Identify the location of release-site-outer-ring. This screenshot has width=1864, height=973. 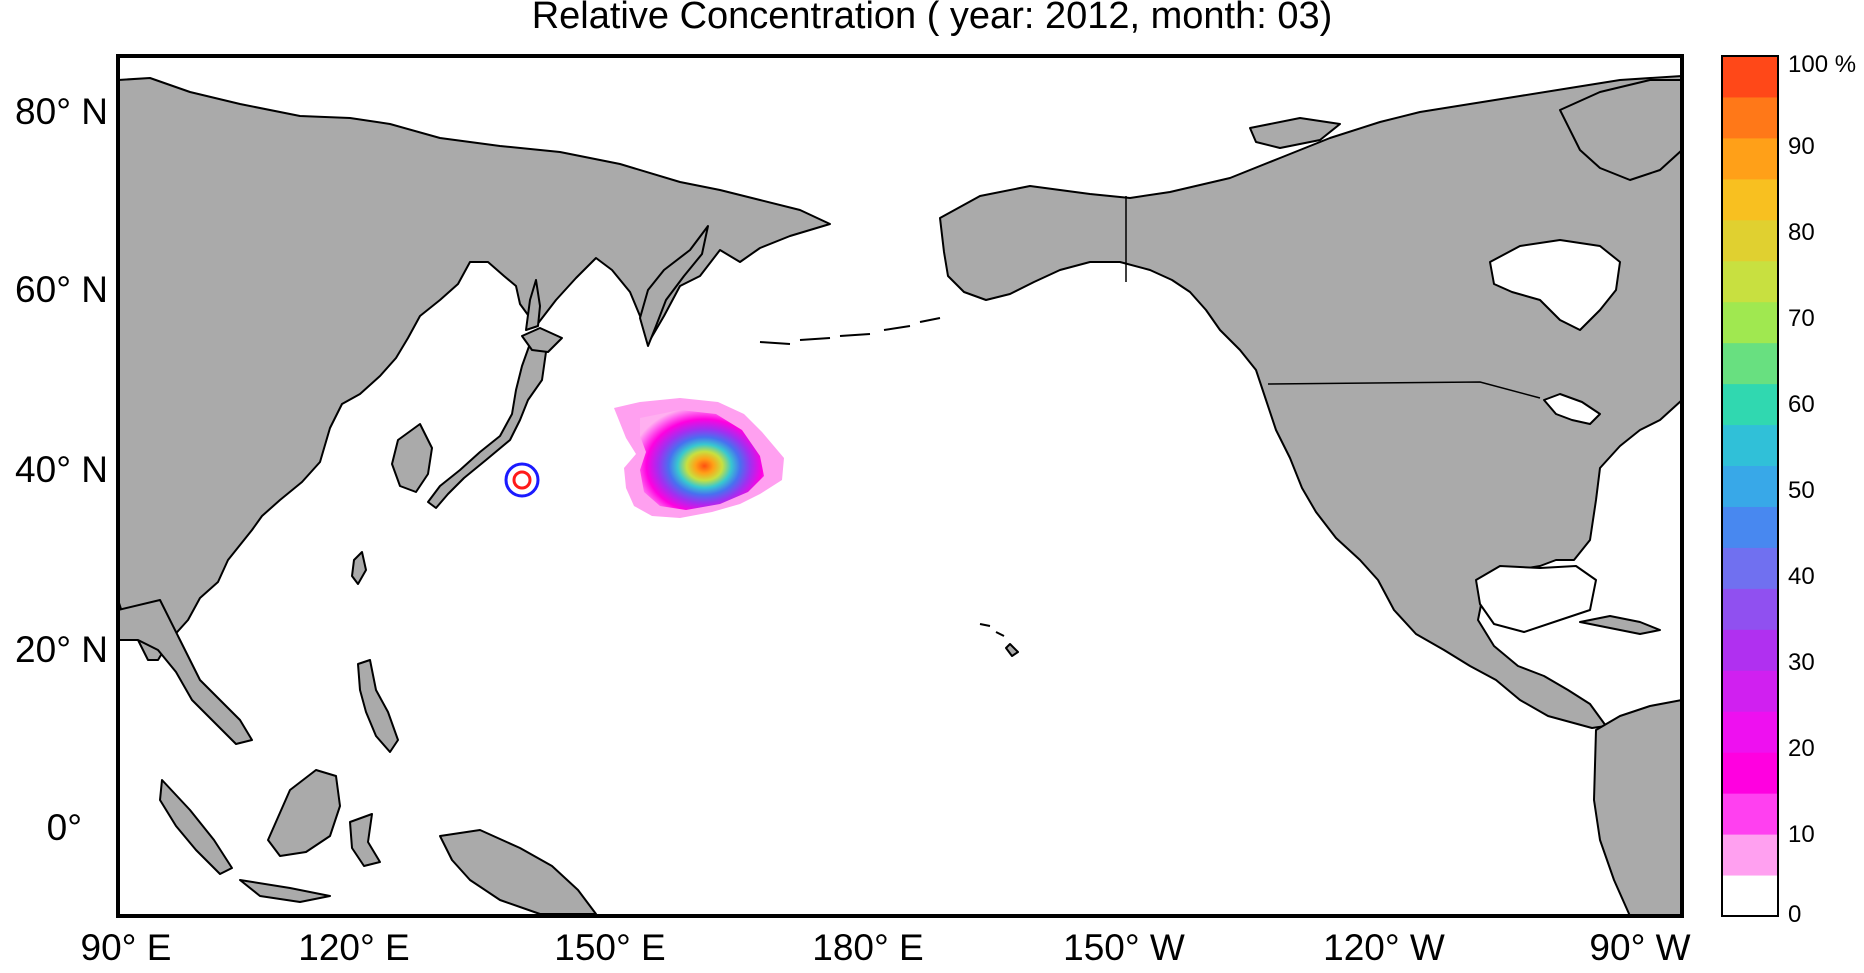
(522, 480).